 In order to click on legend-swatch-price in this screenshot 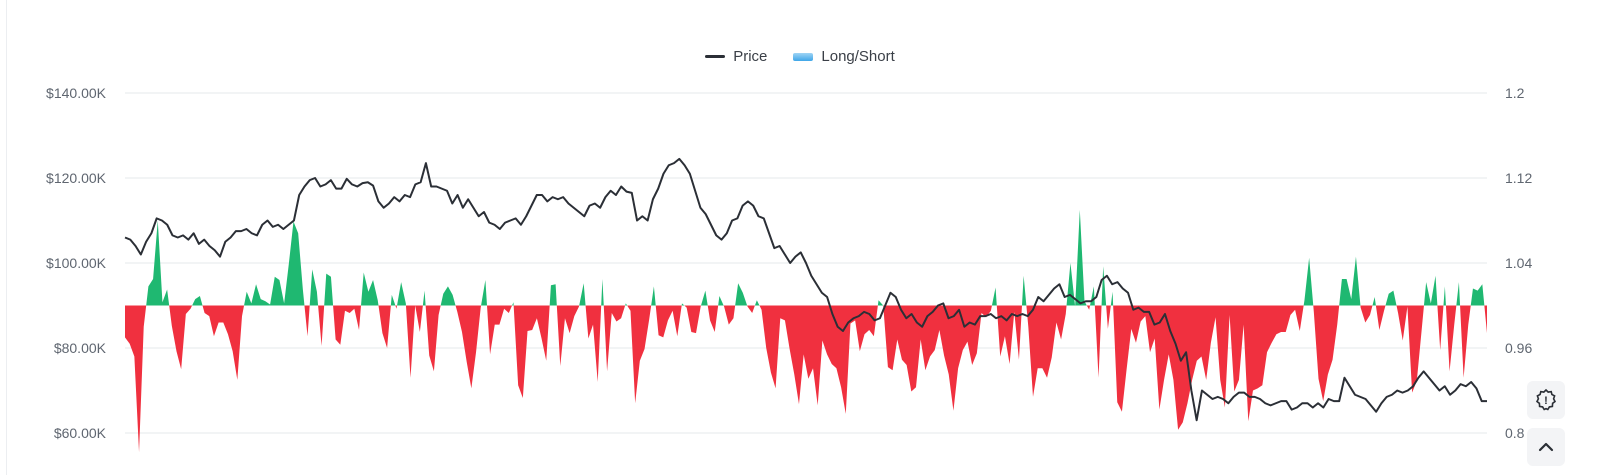, I will do `click(715, 56)`.